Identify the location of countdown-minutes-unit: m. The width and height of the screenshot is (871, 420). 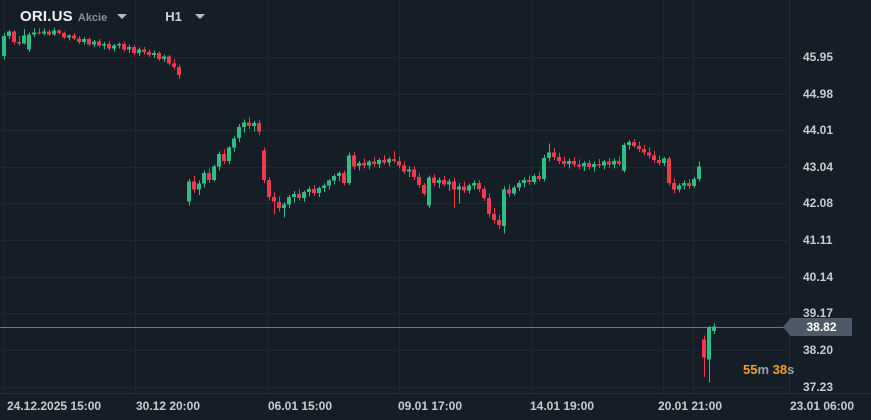
(763, 369).